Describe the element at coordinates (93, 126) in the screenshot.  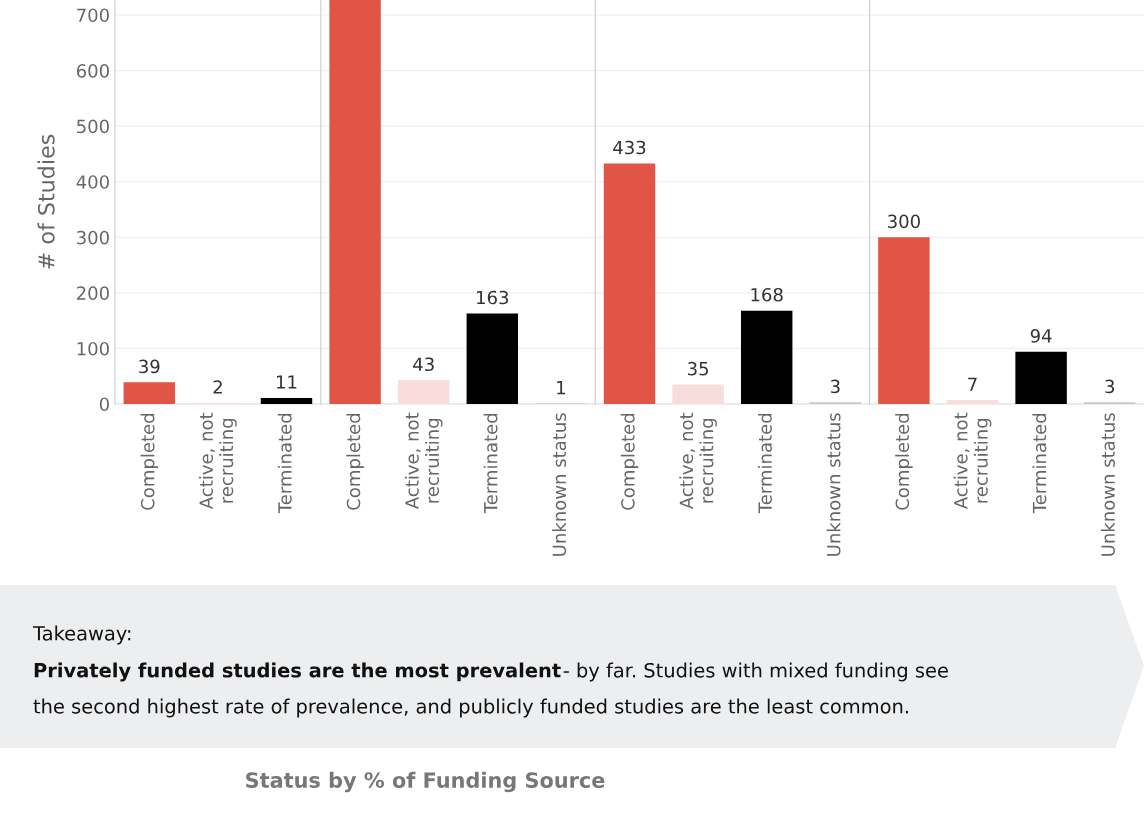
I see `y-tick-label: 500` at that location.